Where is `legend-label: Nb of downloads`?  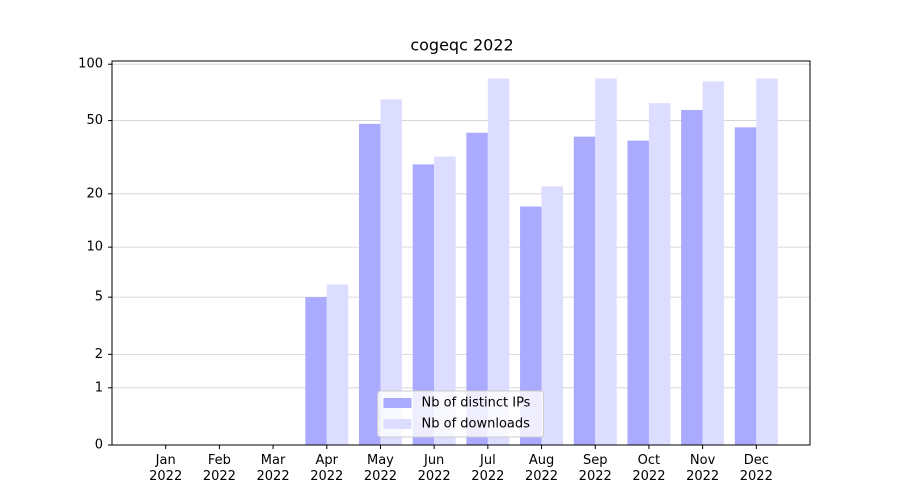
legend-label: Nb of downloads is located at coordinates (476, 424).